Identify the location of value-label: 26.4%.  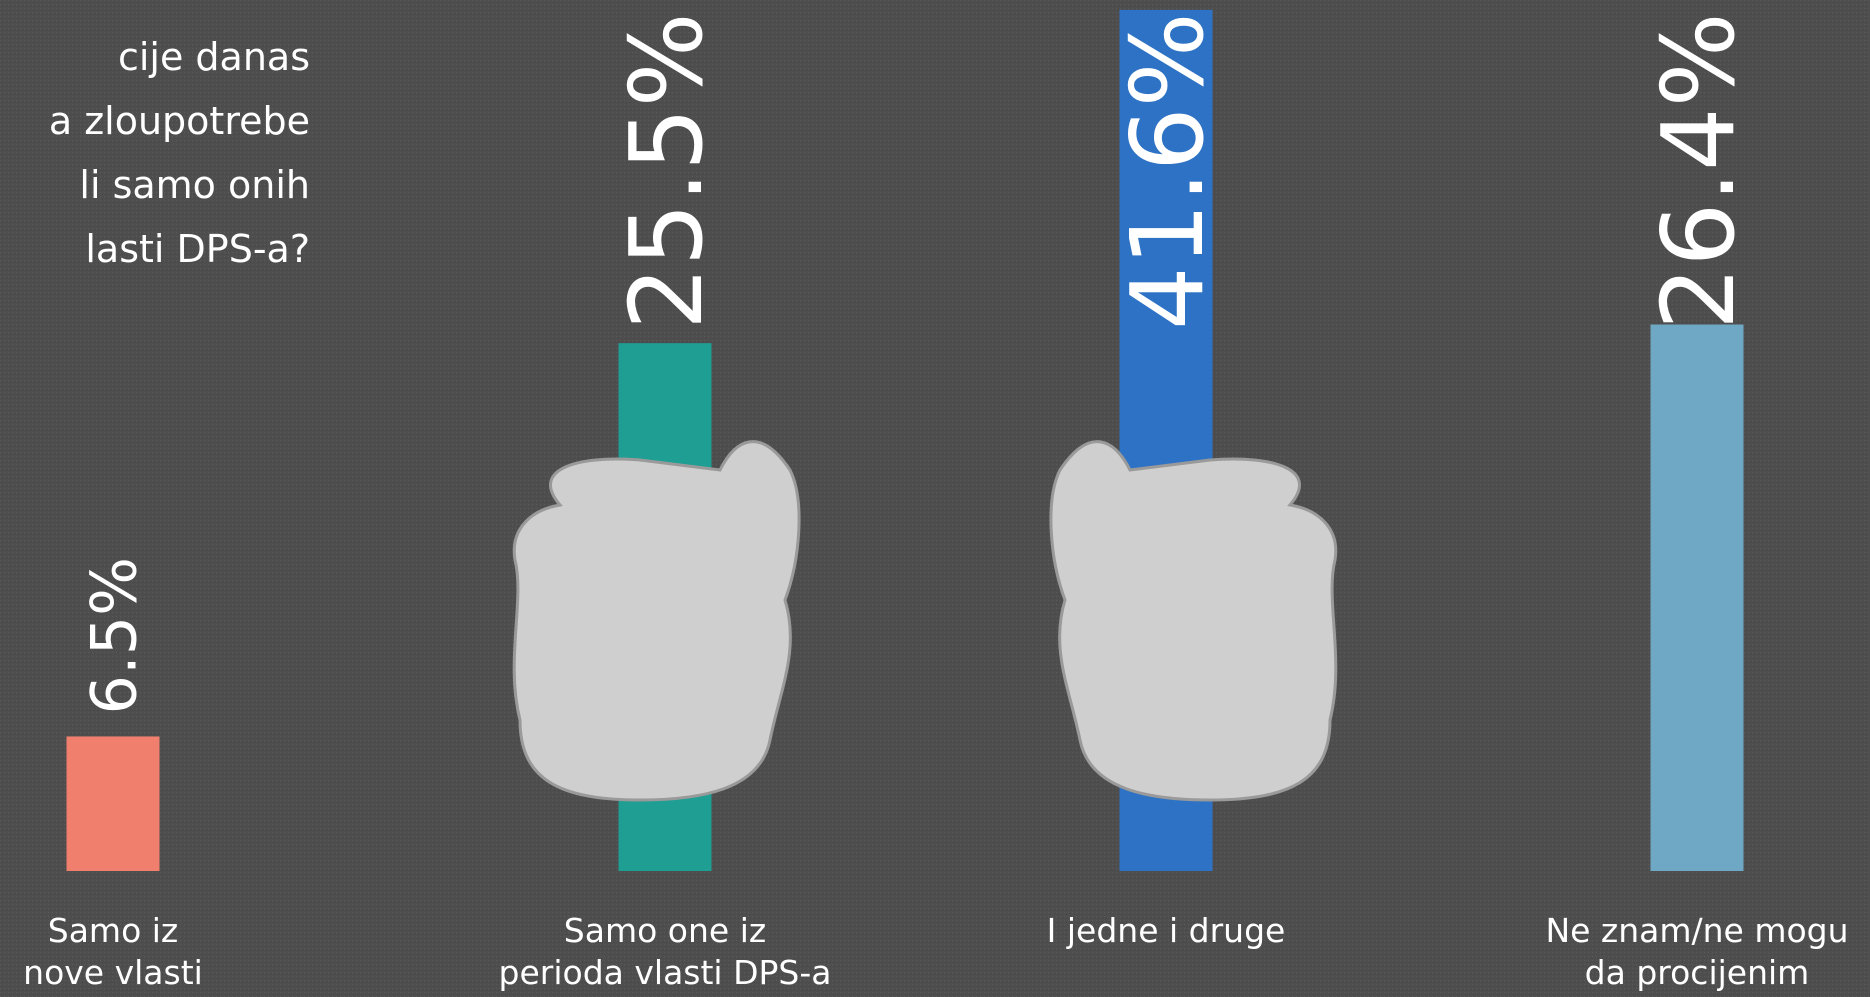
(1698, 171).